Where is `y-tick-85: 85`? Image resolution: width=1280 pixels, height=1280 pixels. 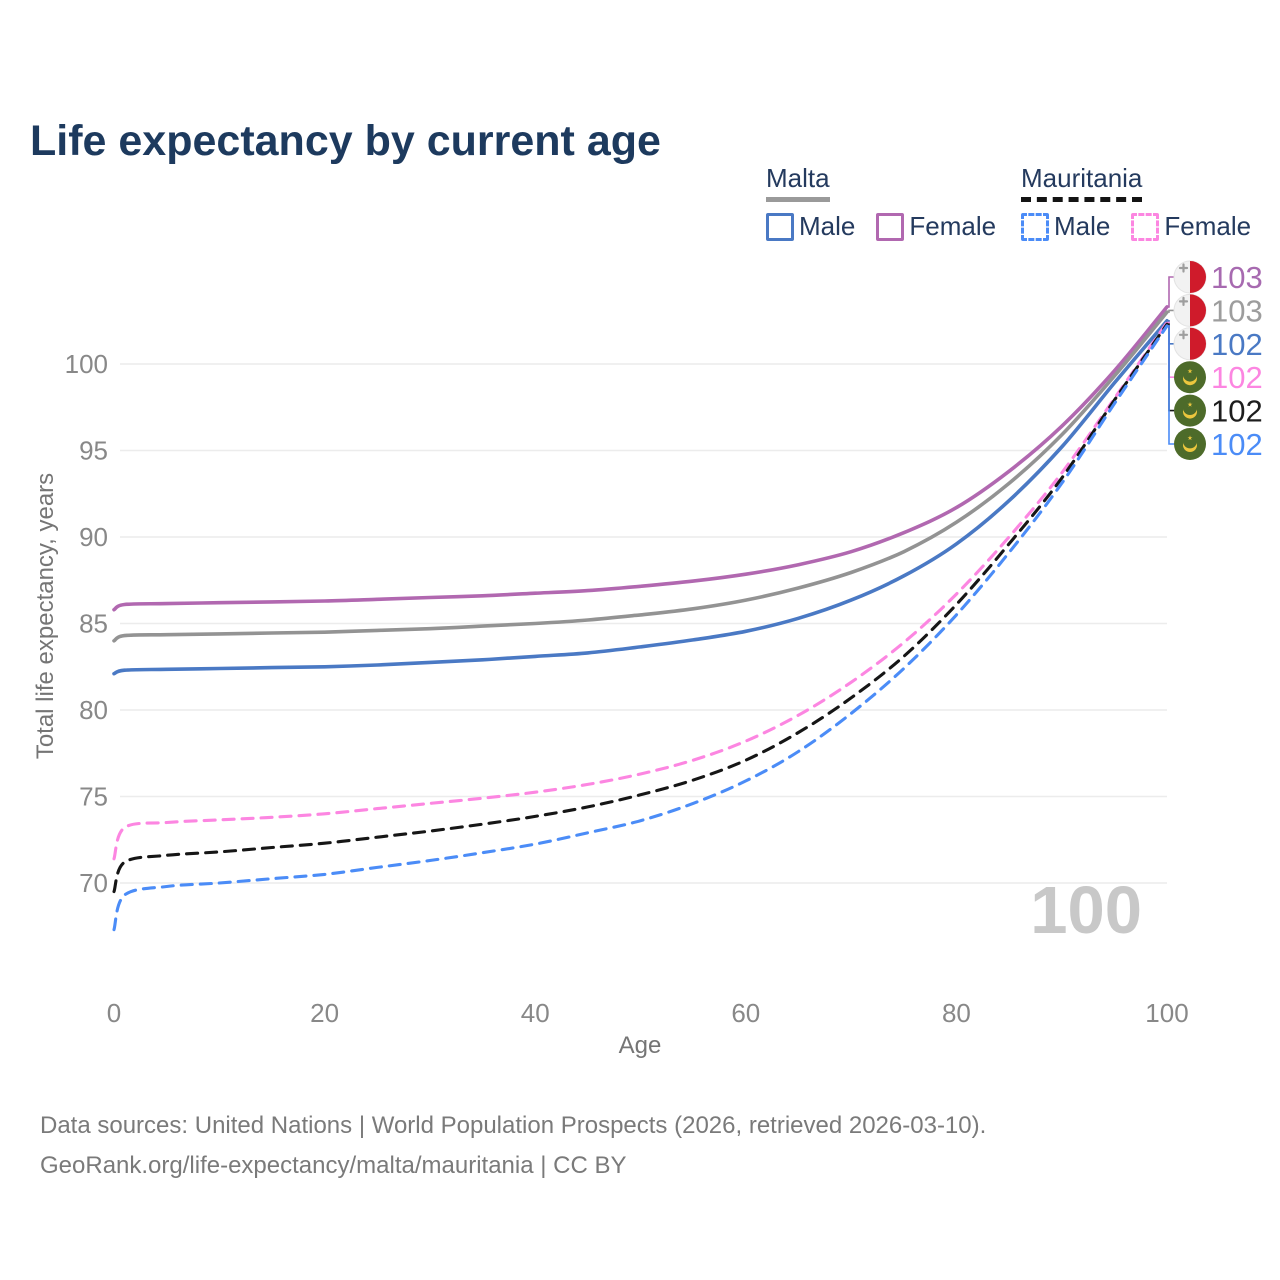
y-tick-85: 85 is located at coordinates (93, 624).